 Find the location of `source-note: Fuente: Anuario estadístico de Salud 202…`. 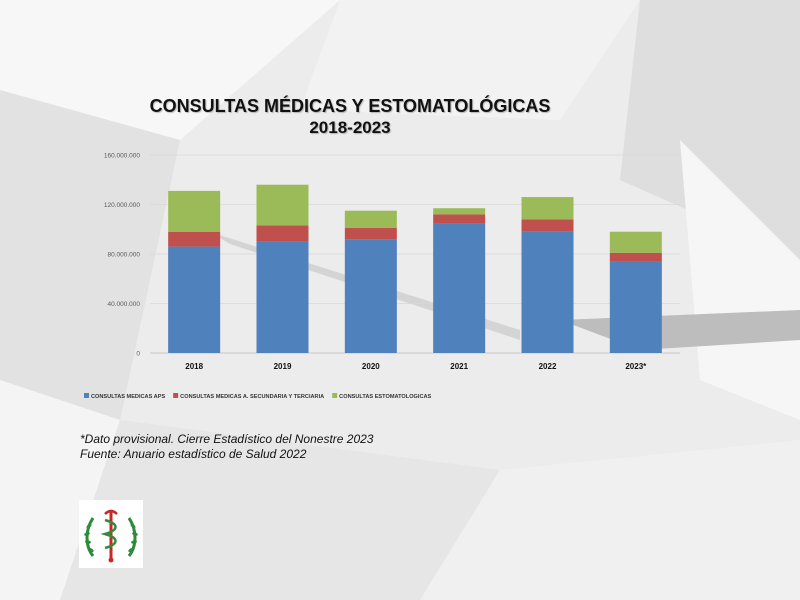

source-note: Fuente: Anuario estadístico de Salud 202… is located at coordinates (193, 454).